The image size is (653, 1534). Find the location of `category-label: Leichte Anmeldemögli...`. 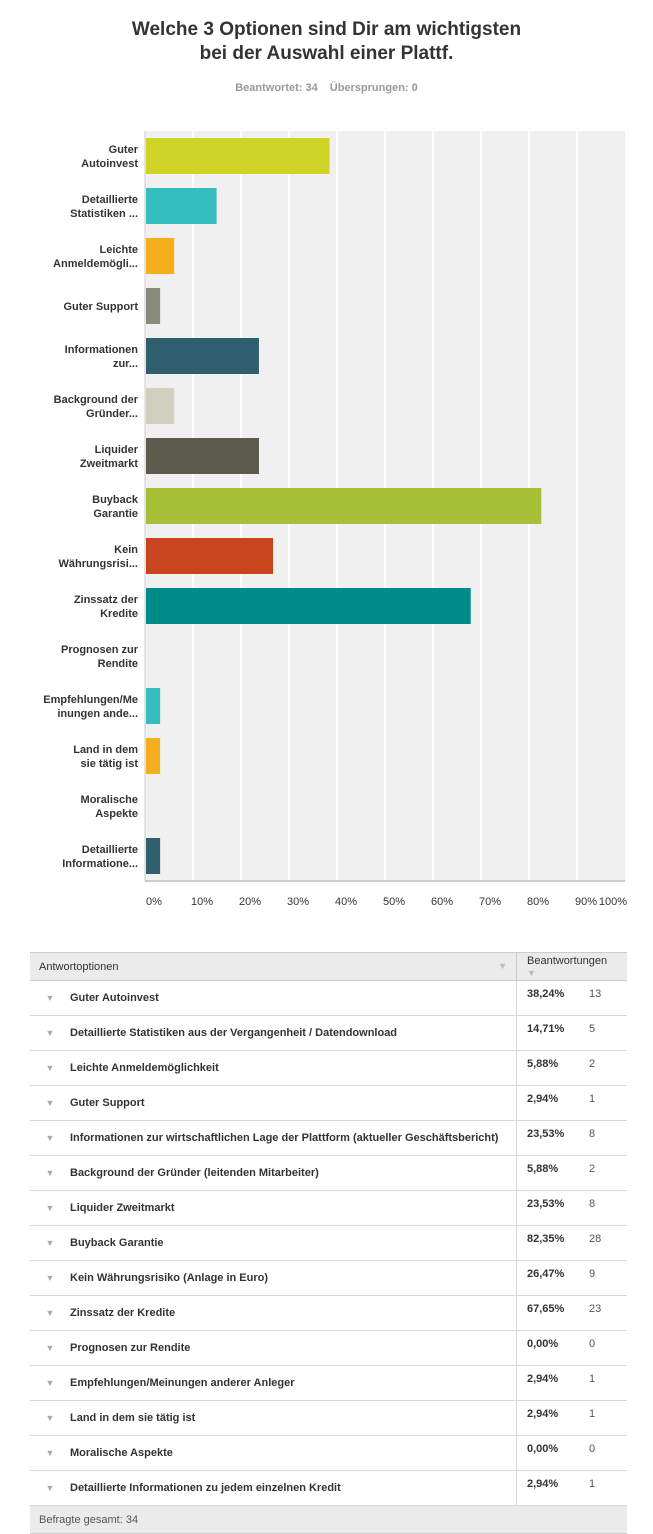

category-label: Leichte Anmeldemögli... is located at coordinates (95, 257).